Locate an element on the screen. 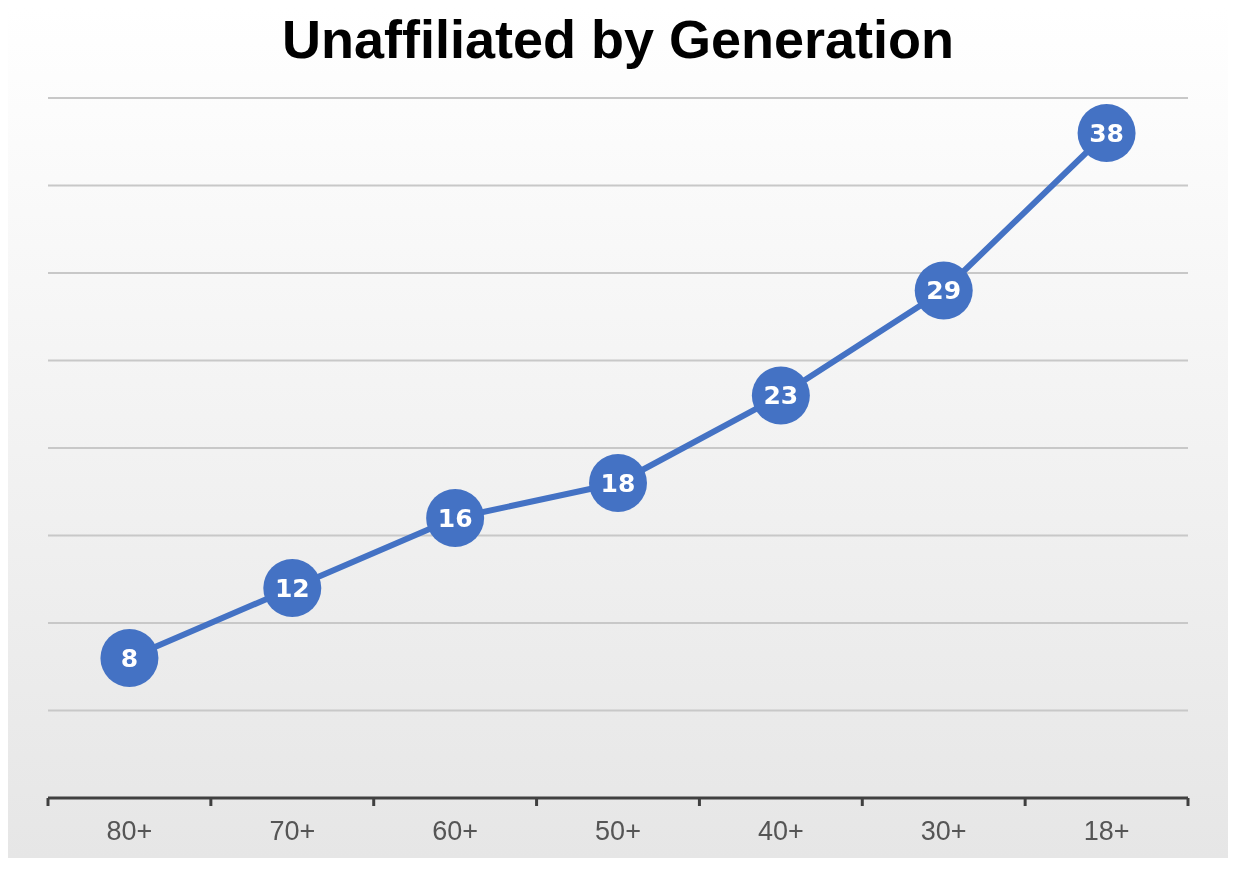 The height and width of the screenshot is (869, 1238). x-tick-label: 40+ is located at coordinates (780, 831).